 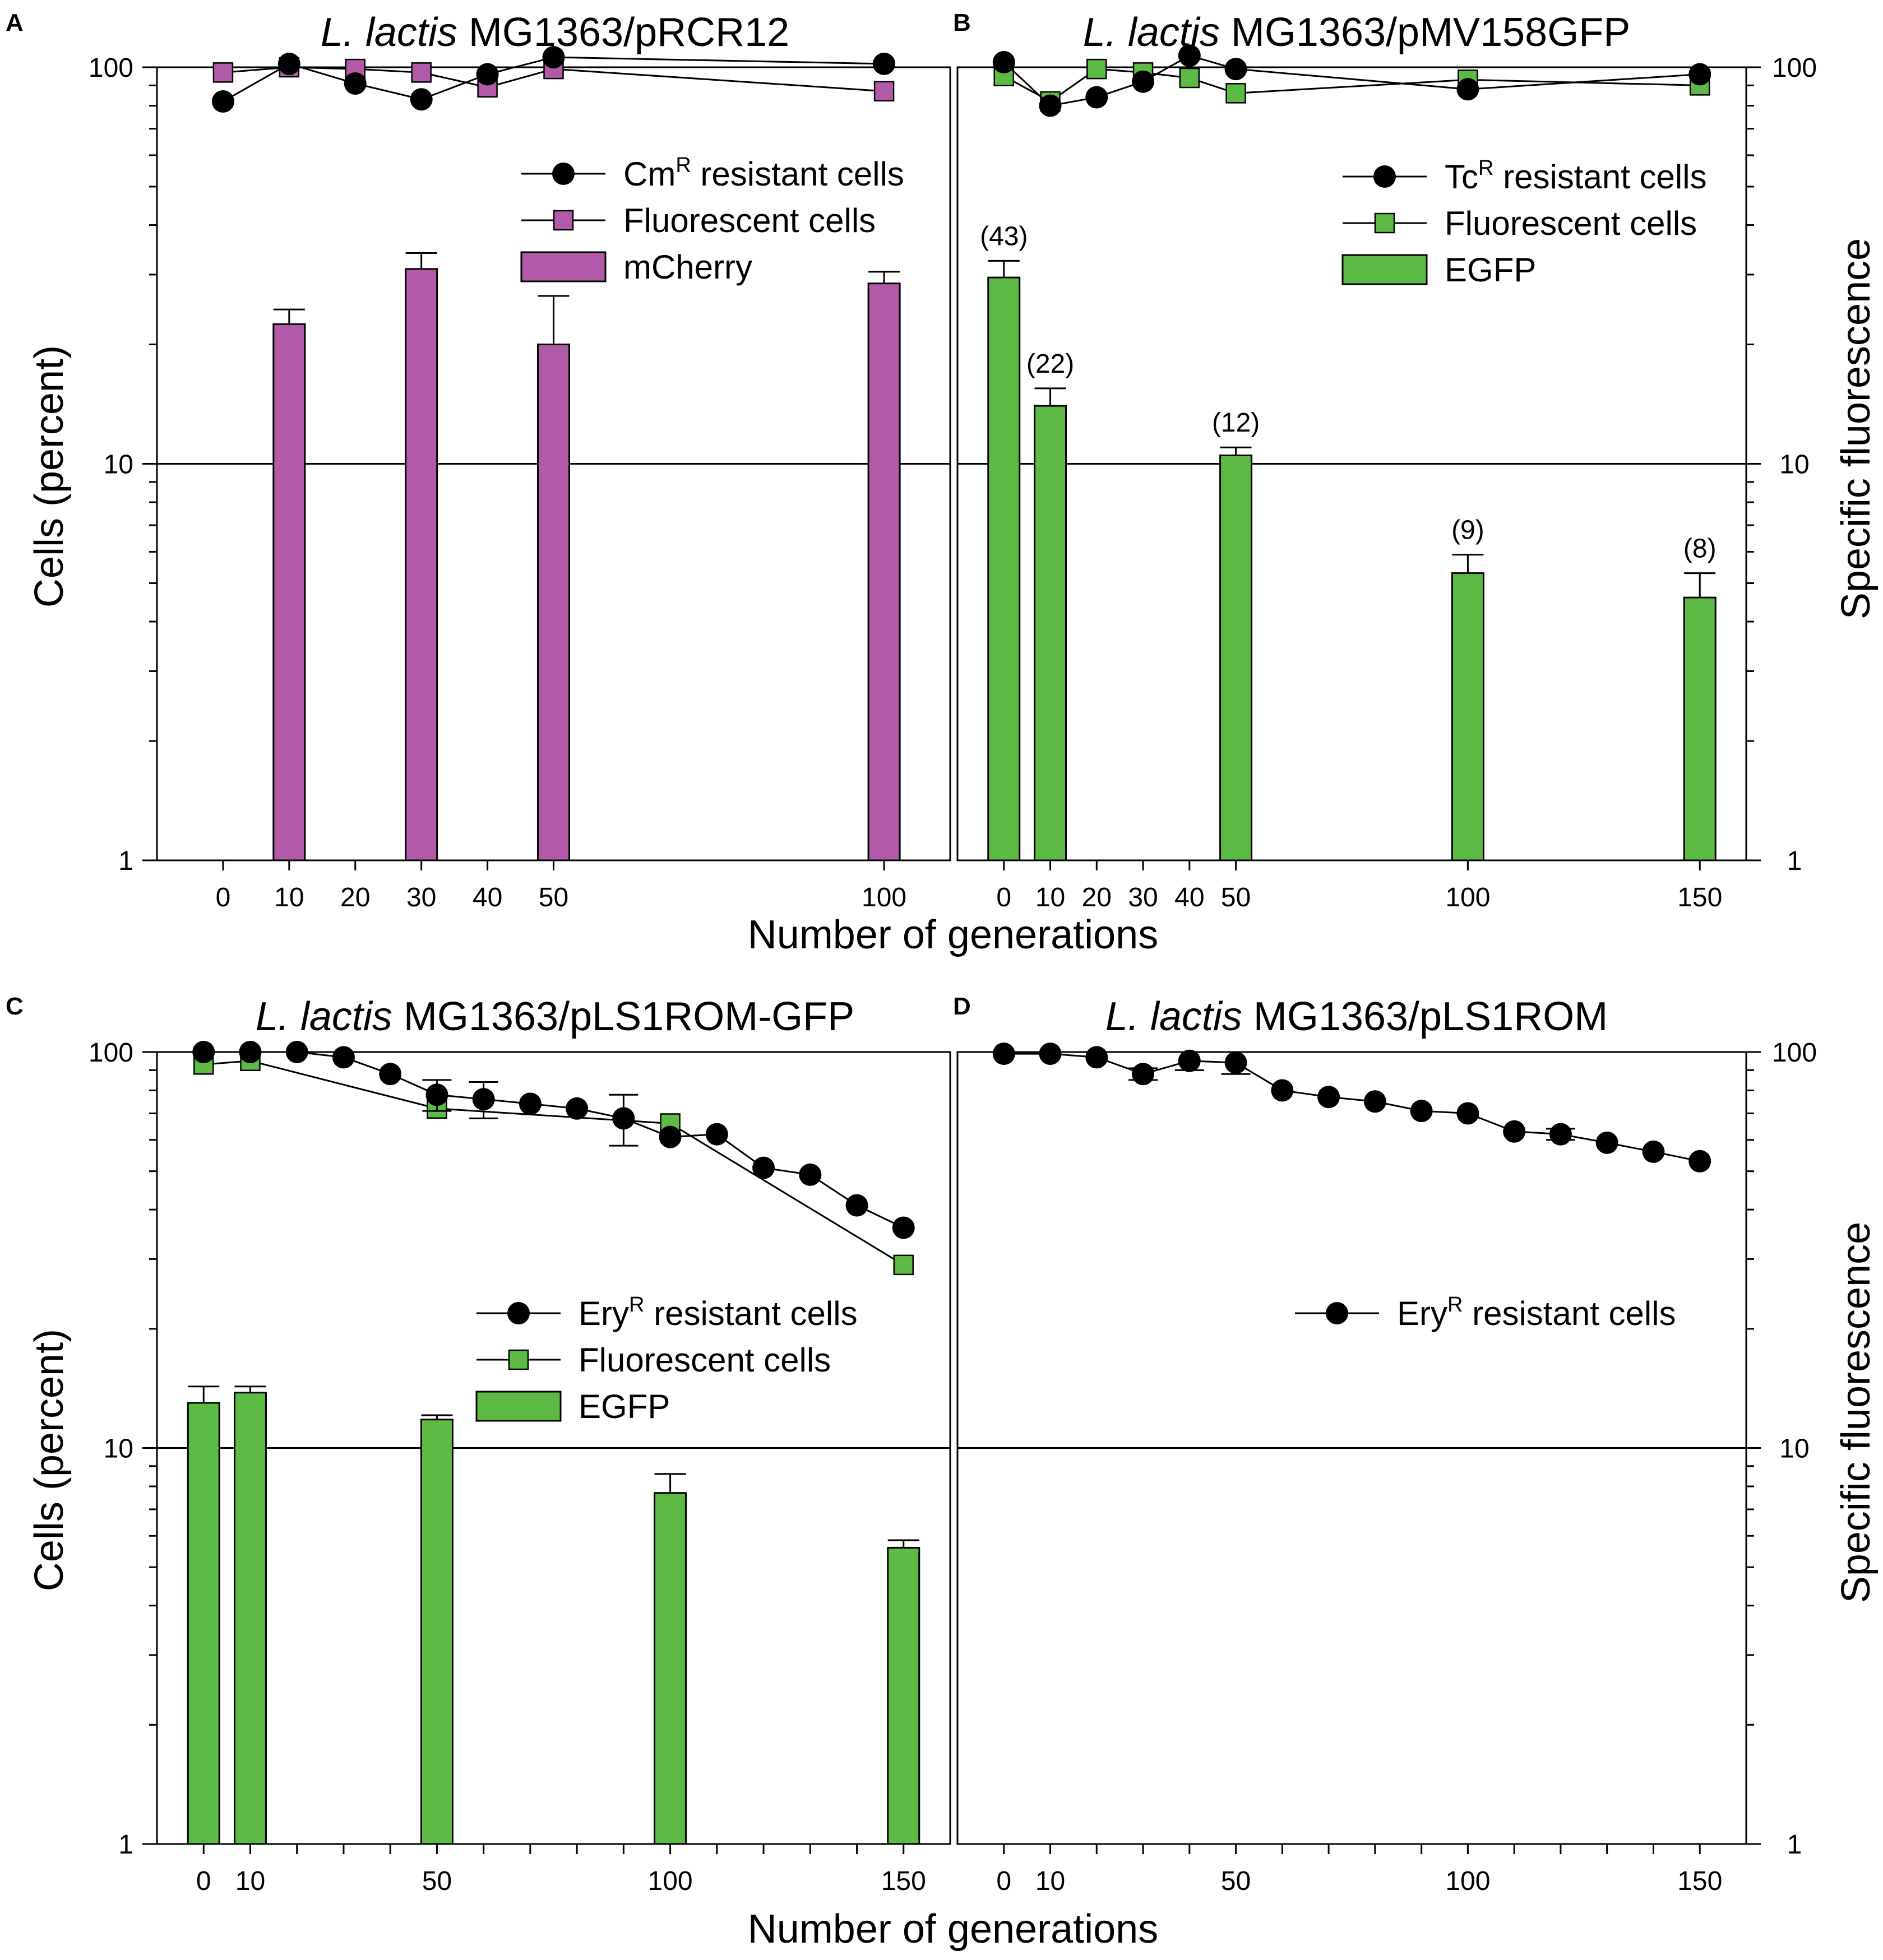 What do you see at coordinates (563, 220) in the screenshot?
I see `legend-square-marker` at bounding box center [563, 220].